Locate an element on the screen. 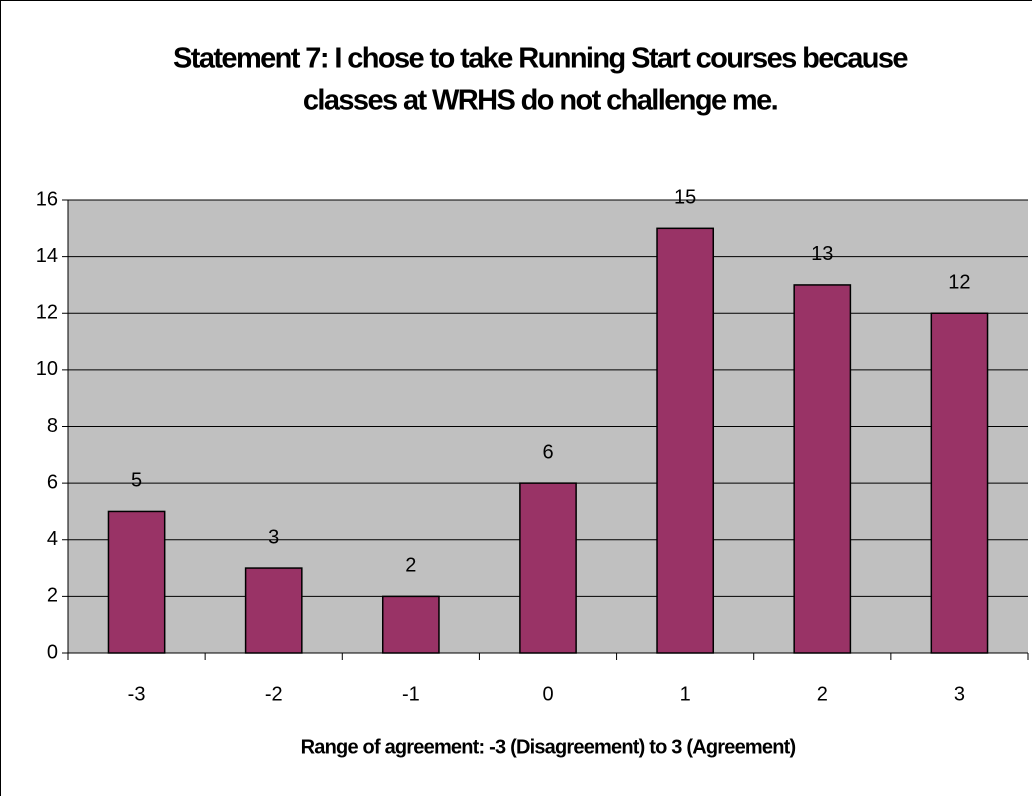 The height and width of the screenshot is (796, 1032). data-label: 5 is located at coordinates (136, 481).